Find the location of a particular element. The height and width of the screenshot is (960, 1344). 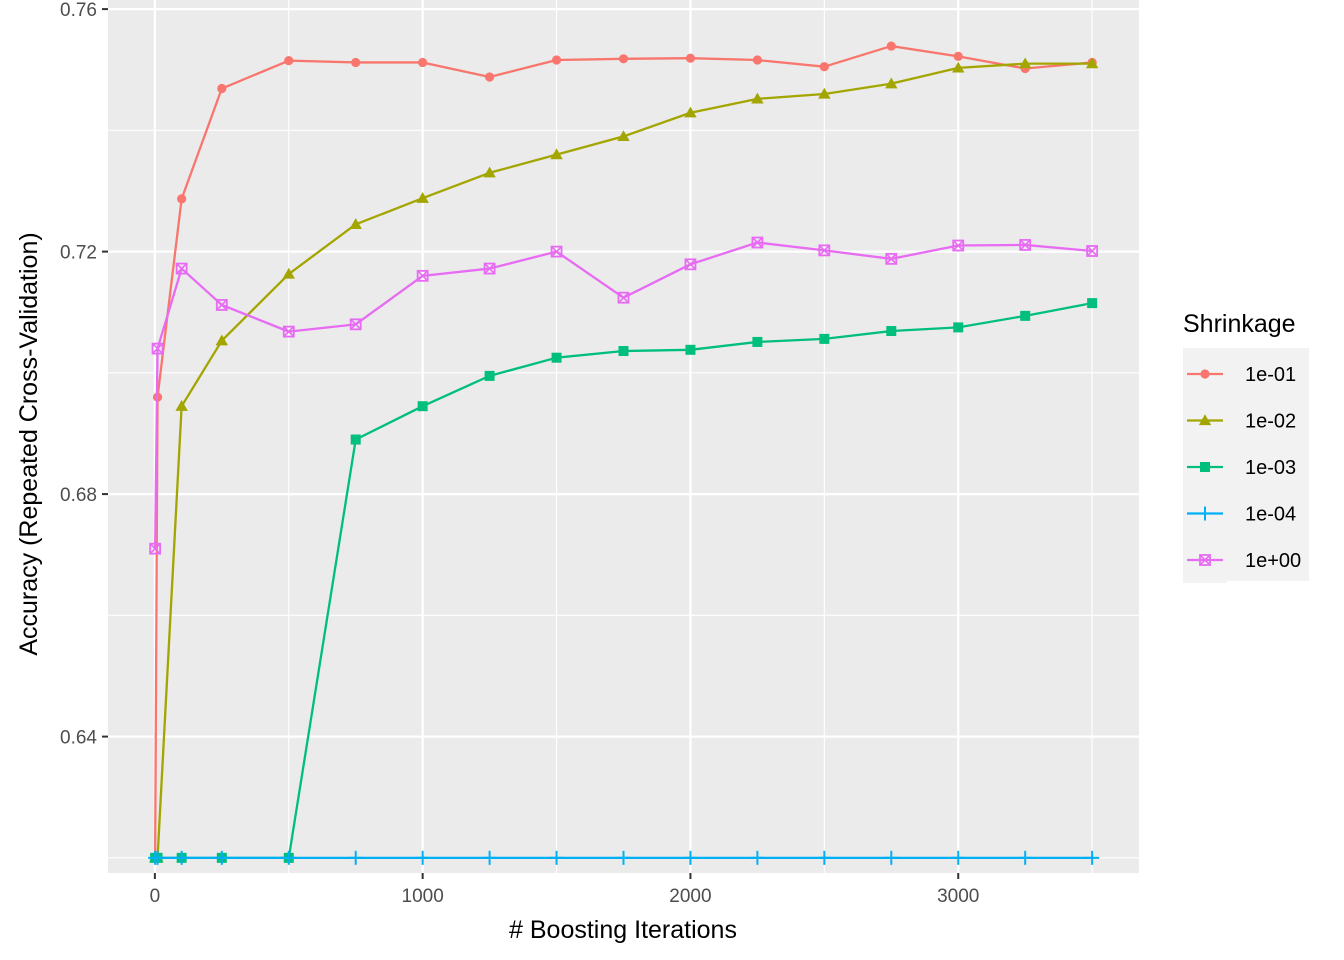

x-axis-title: # Boosting Iterations is located at coordinates (623, 930).